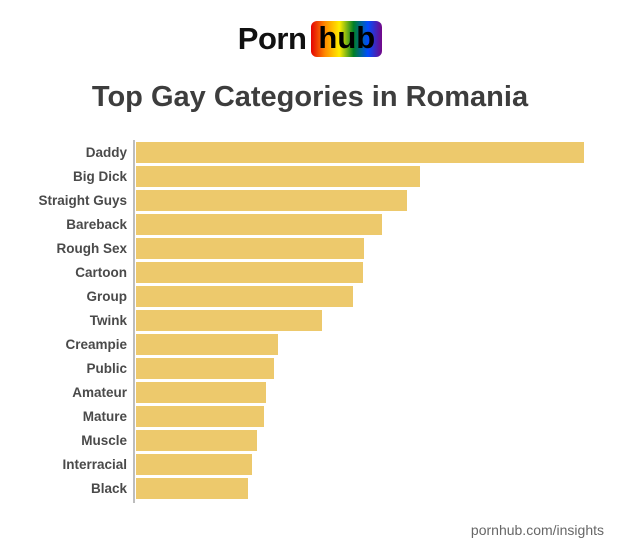 This screenshot has width=620, height=554. I want to click on chart-row: Mature, so click(310, 416).